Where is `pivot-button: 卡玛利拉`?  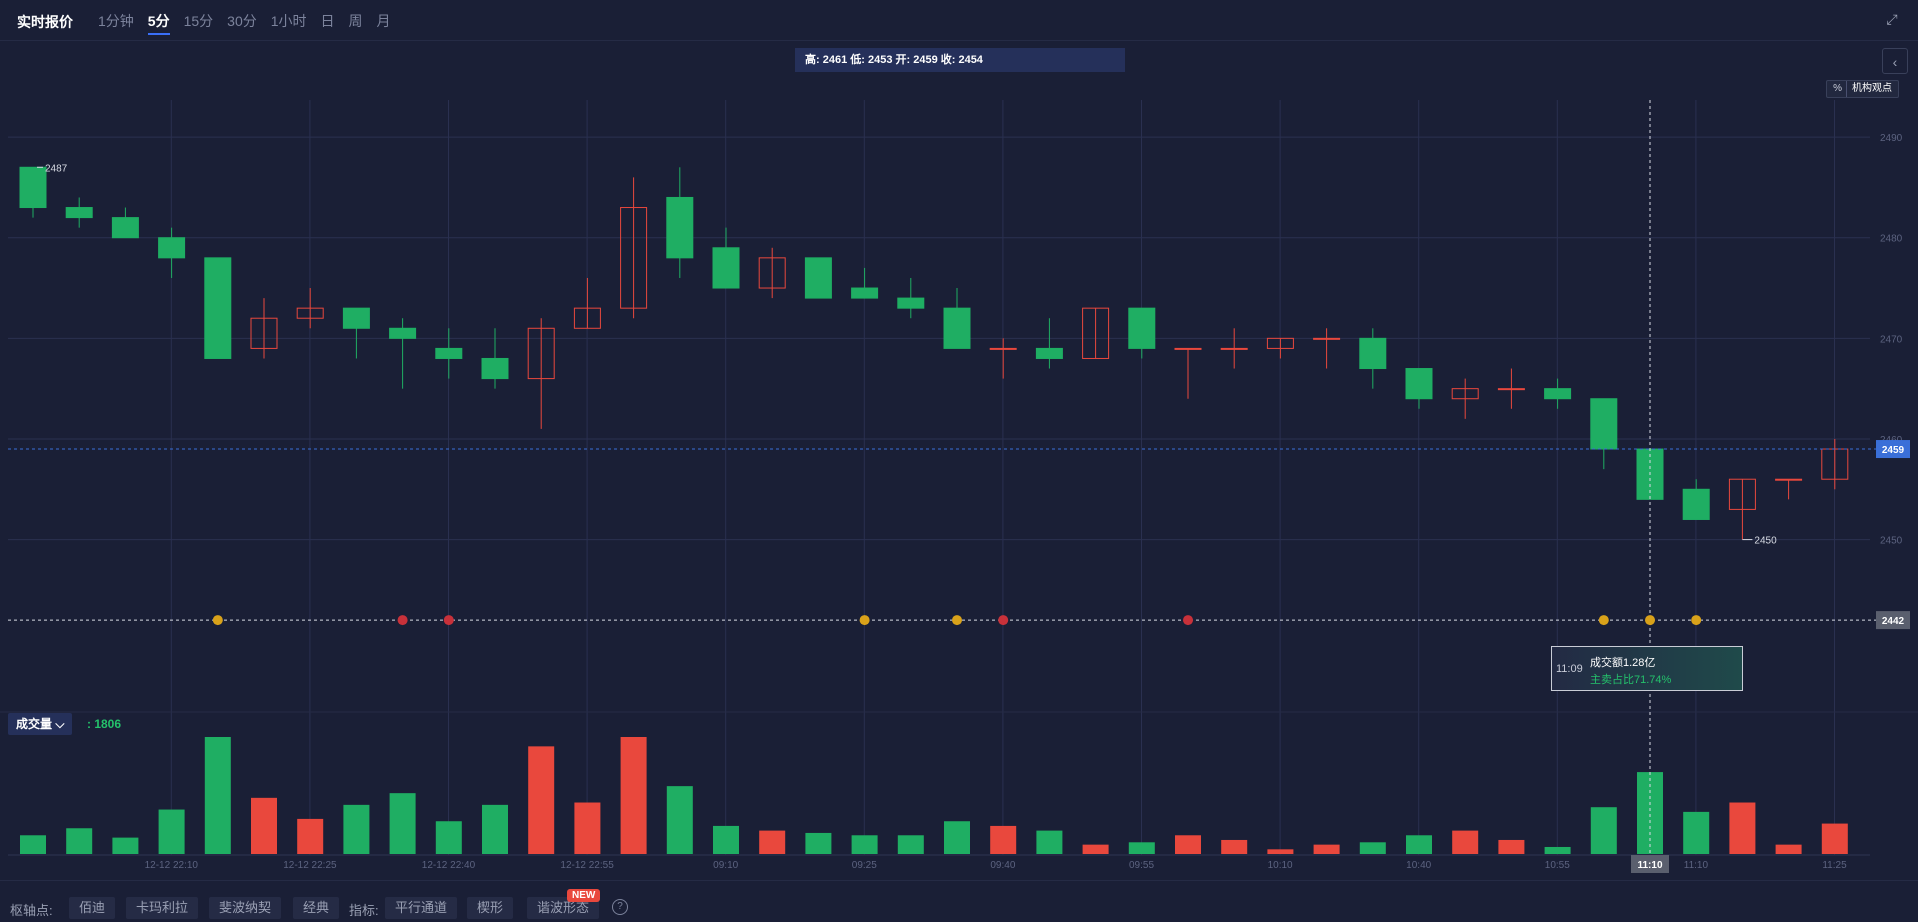 pivot-button: 卡玛利拉 is located at coordinates (162, 908).